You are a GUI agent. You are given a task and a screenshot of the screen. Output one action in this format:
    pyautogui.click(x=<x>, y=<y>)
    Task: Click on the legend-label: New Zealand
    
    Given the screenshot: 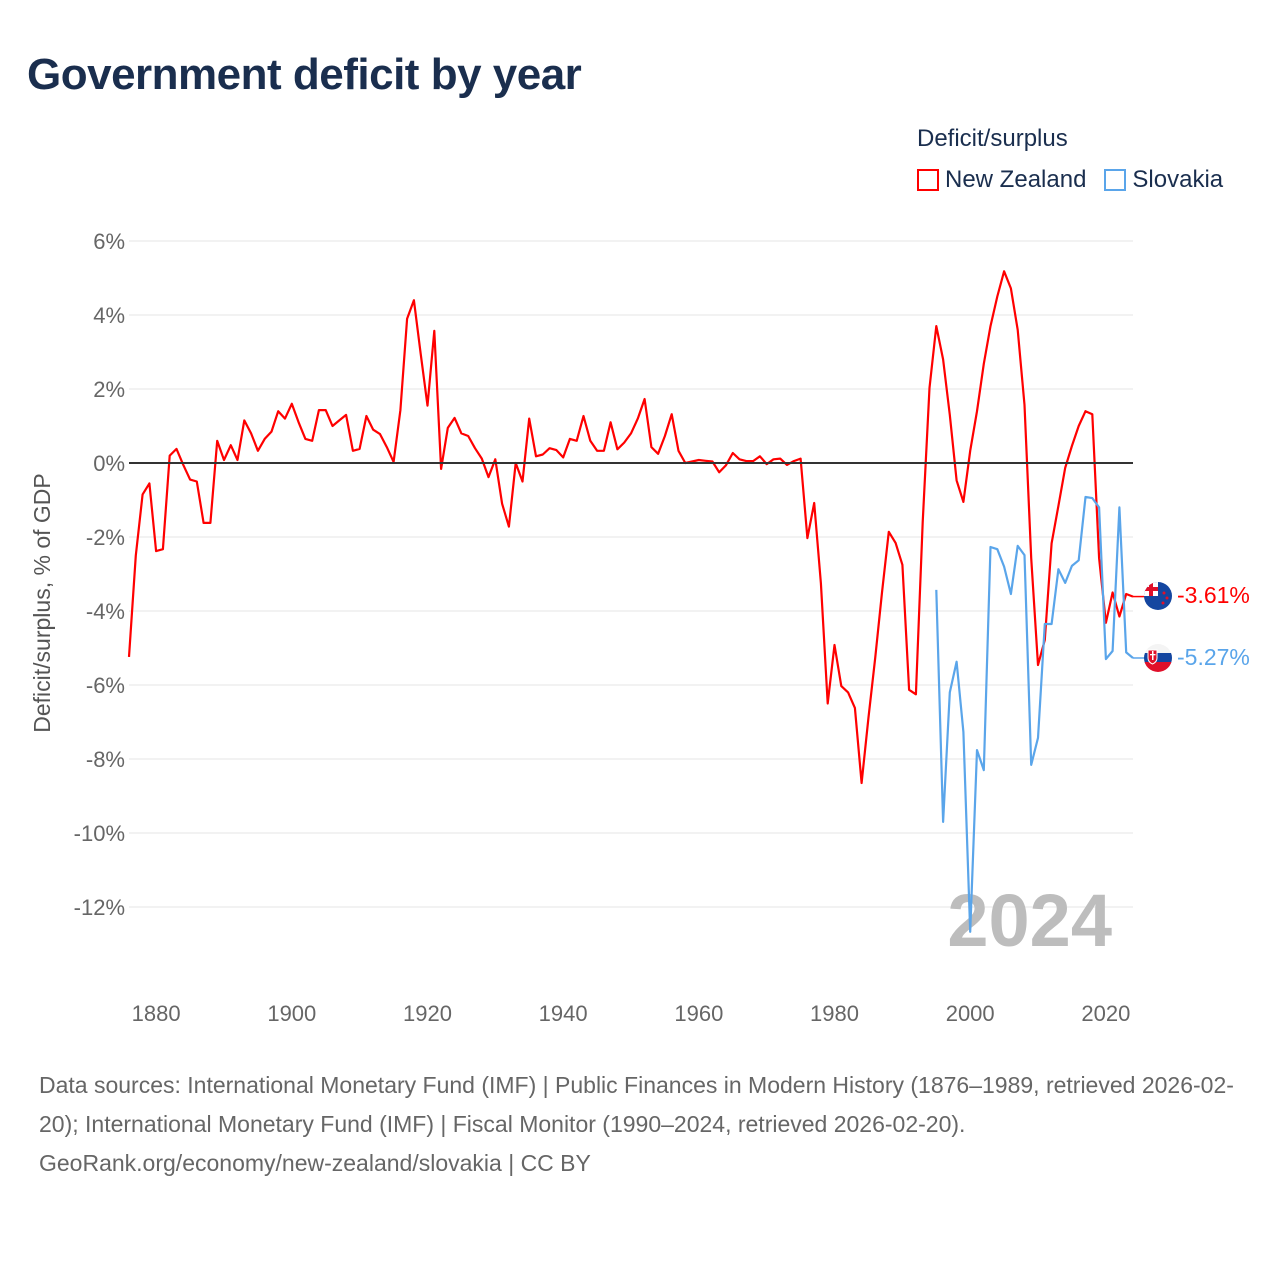 What is the action you would take?
    pyautogui.click(x=1016, y=179)
    